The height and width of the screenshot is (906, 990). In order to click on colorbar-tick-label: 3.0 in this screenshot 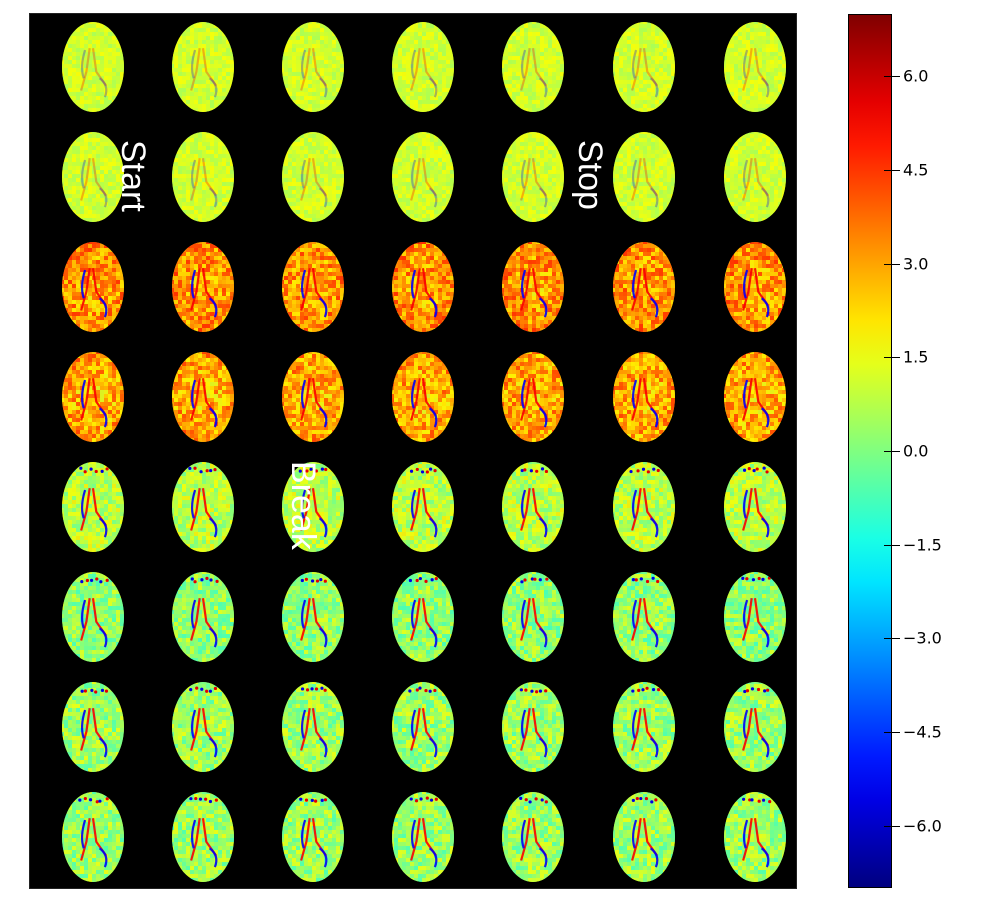, I will do `click(915, 264)`.